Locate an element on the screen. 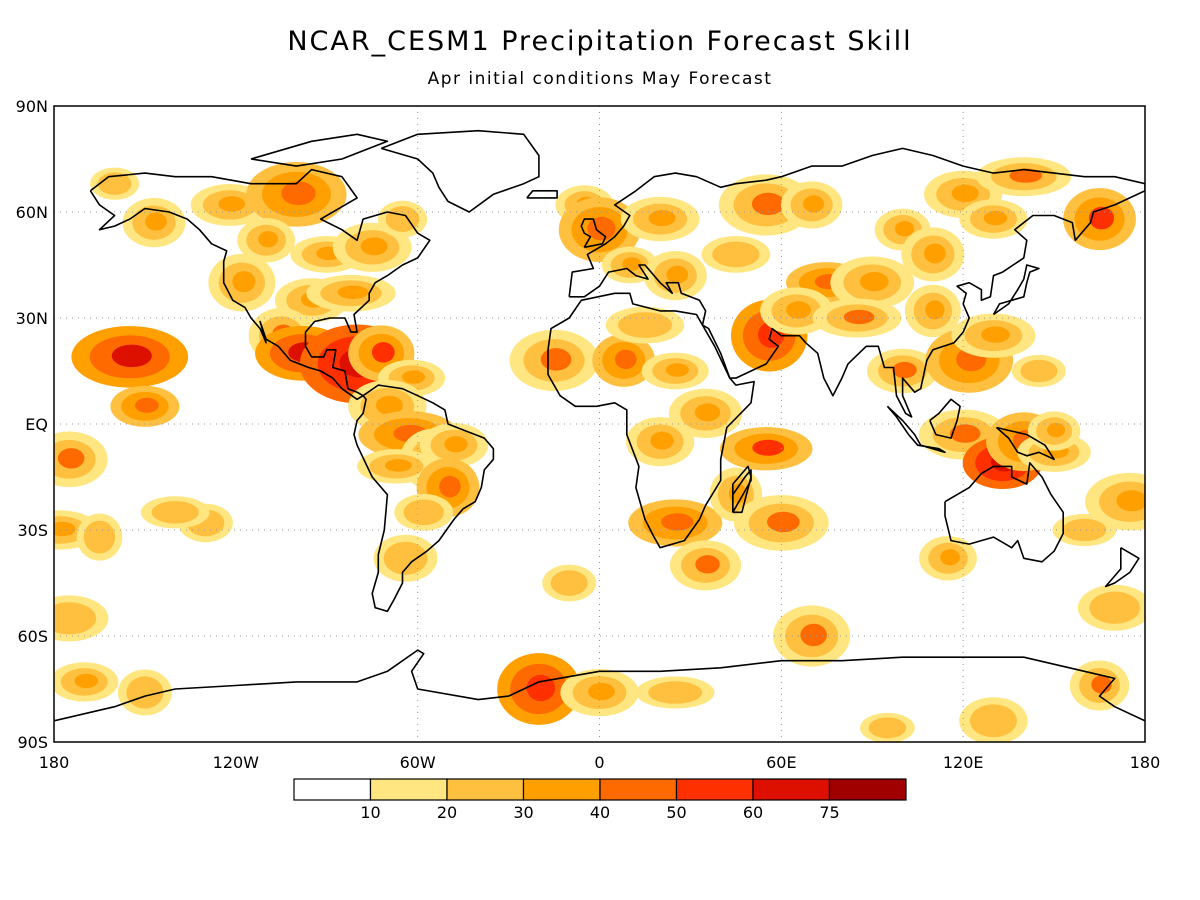 This screenshot has height=900, width=1200. coastline-australia is located at coordinates (1004, 512).